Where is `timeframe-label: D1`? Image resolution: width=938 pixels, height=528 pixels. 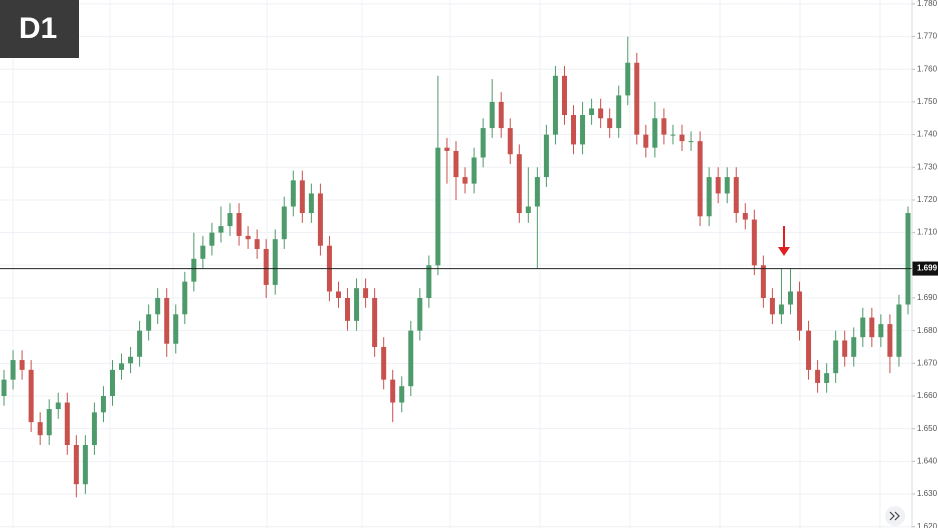 timeframe-label: D1 is located at coordinates (38, 28).